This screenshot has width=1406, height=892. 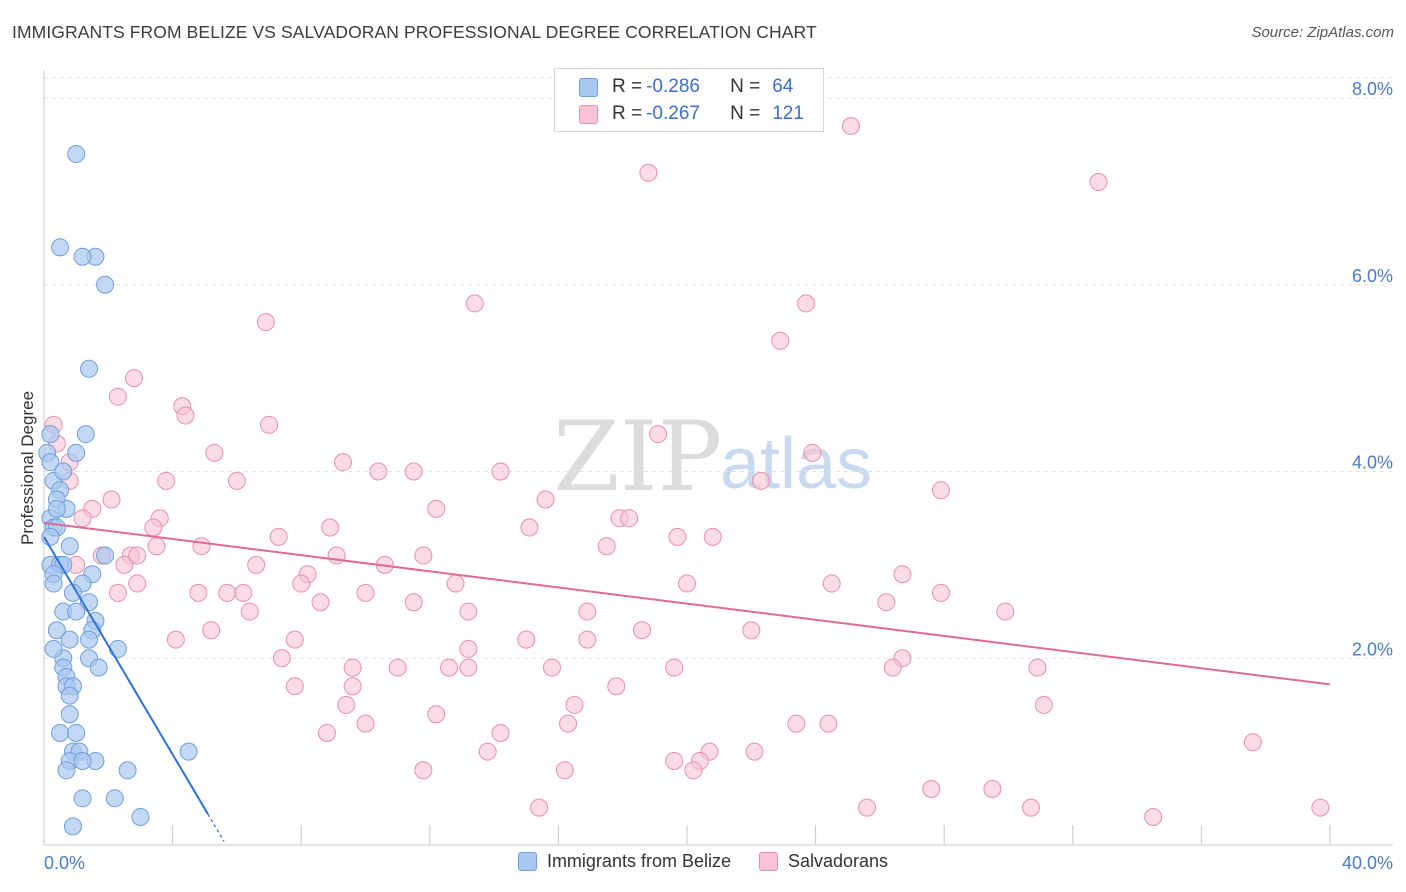 What do you see at coordinates (1372, 463) in the screenshot?
I see `y-tick-label: 4.0%` at bounding box center [1372, 463].